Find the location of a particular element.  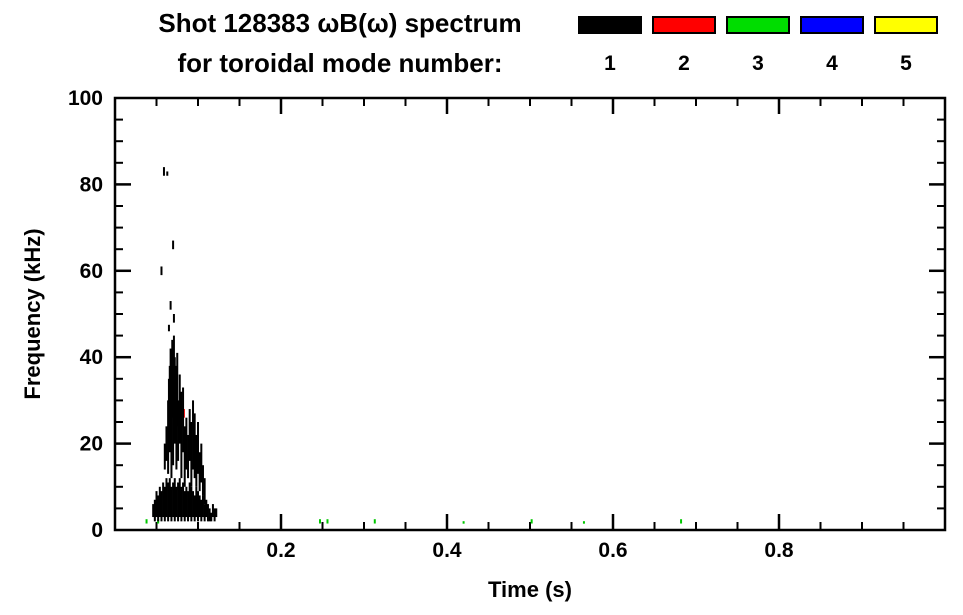

y-tick-label: 40 is located at coordinates (91, 357).